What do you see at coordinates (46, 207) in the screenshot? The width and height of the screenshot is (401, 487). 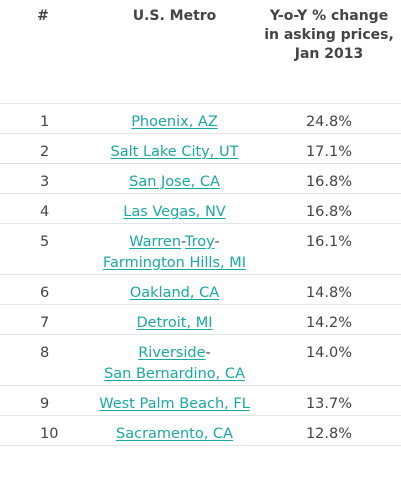 I see `rank-cell: 4` at bounding box center [46, 207].